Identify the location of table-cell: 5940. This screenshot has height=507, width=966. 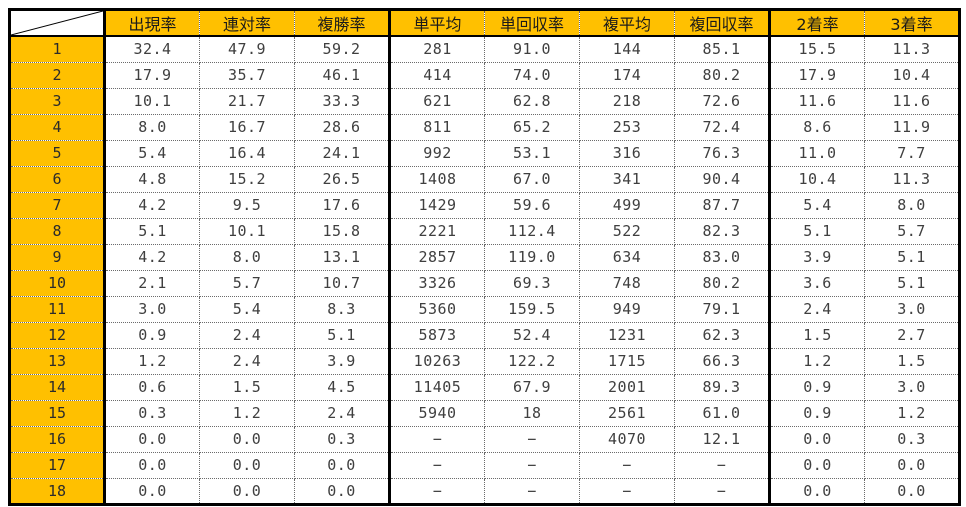
(437, 413).